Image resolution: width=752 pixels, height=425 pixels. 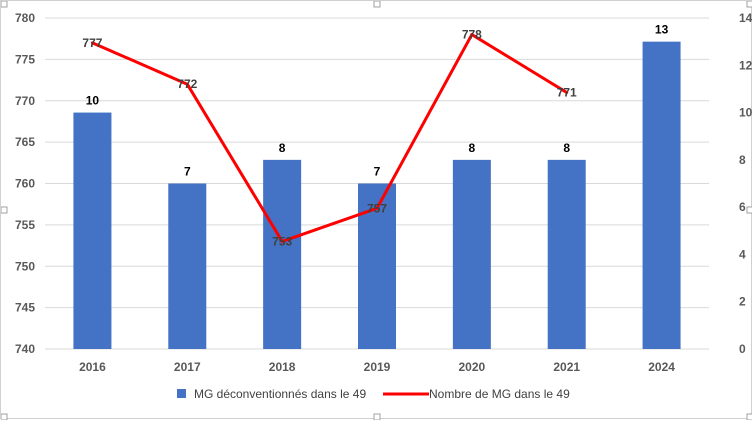 What do you see at coordinates (742, 254) in the screenshot?
I see `y-axis-right-tick-label: 4` at bounding box center [742, 254].